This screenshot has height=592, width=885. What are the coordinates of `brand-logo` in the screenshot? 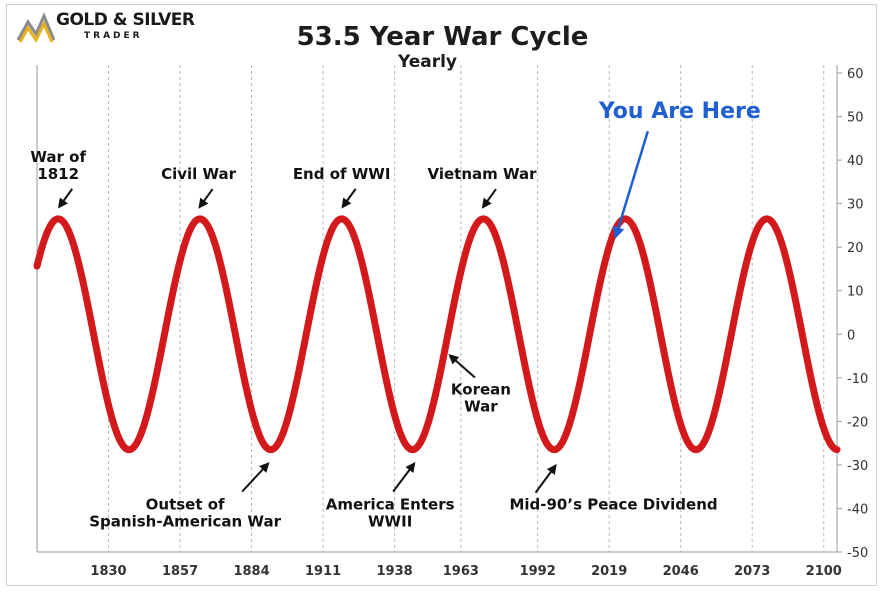 It's located at (96, 27).